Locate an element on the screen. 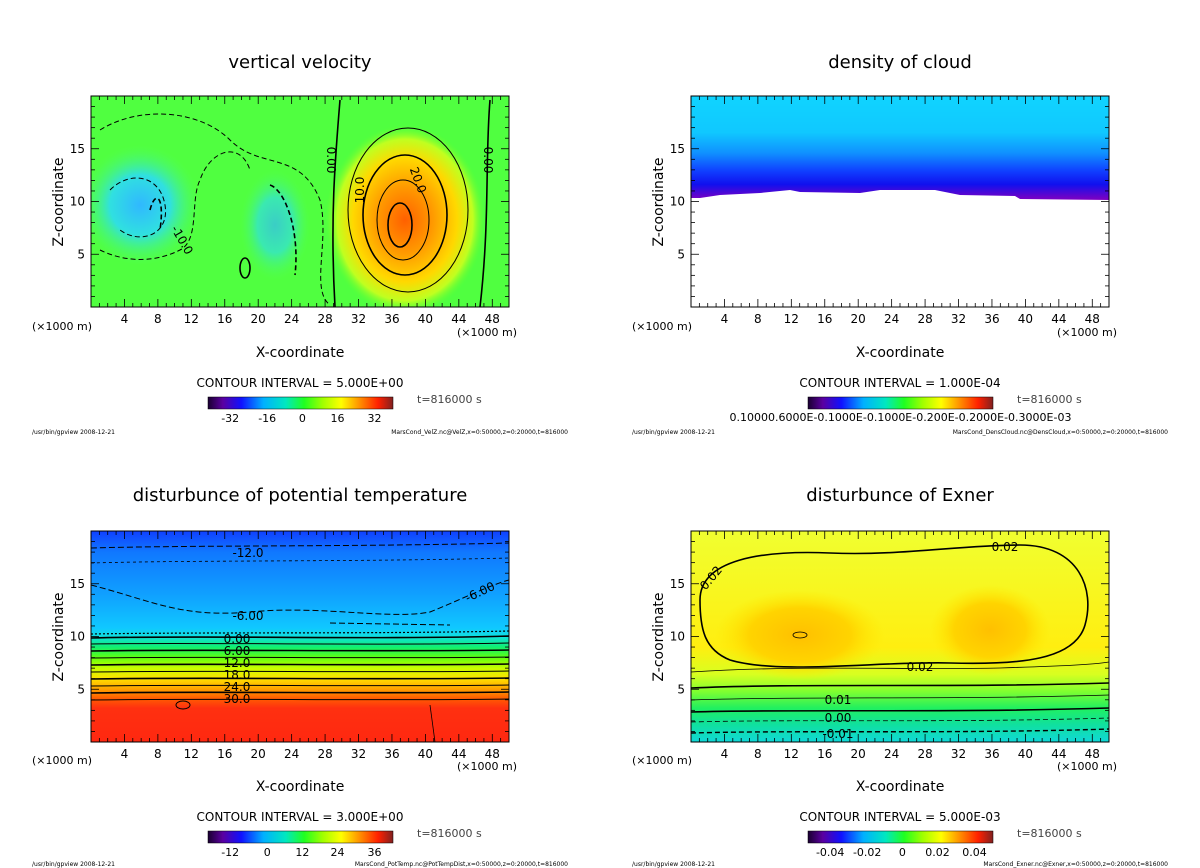 This screenshot has height=868, width=1200. colorbar-tick-label: 12 is located at coordinates (302, 852).